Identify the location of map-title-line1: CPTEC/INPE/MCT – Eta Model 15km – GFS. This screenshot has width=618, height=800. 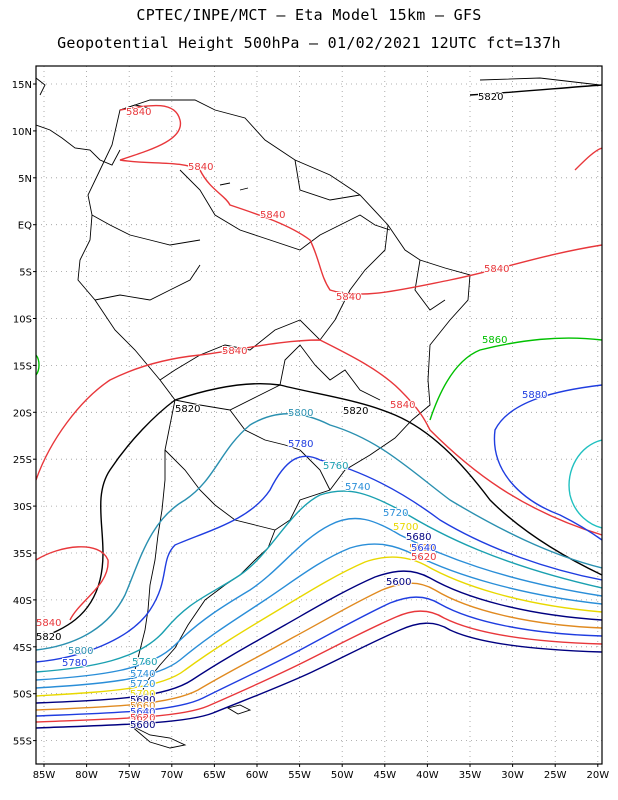
(309, 15).